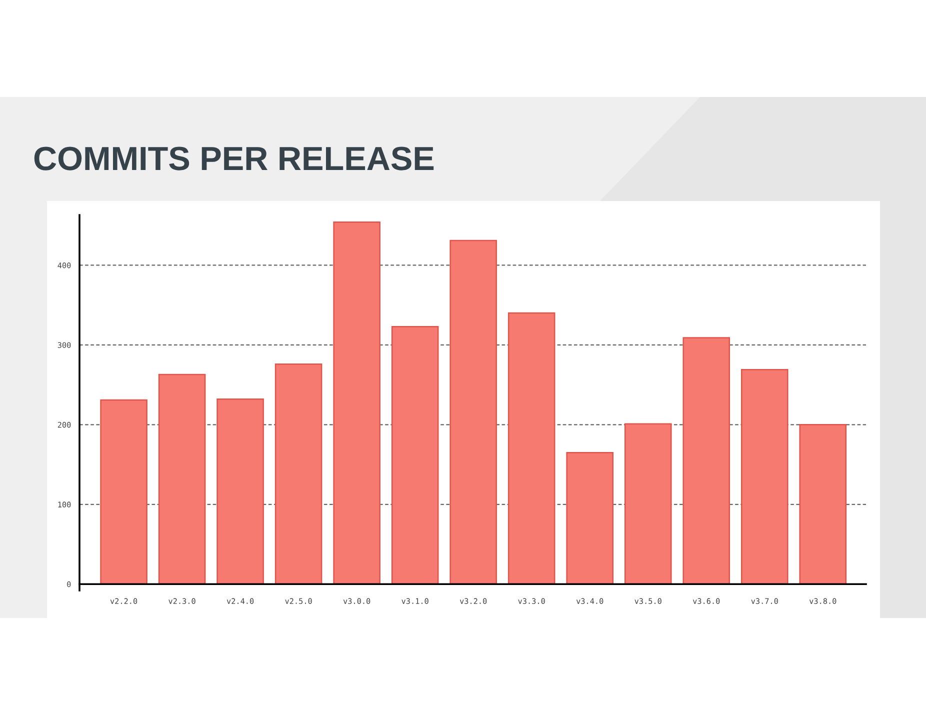 The image size is (926, 716). What do you see at coordinates (234, 158) in the screenshot?
I see `chart-title: COMMITS PER RELEASE` at bounding box center [234, 158].